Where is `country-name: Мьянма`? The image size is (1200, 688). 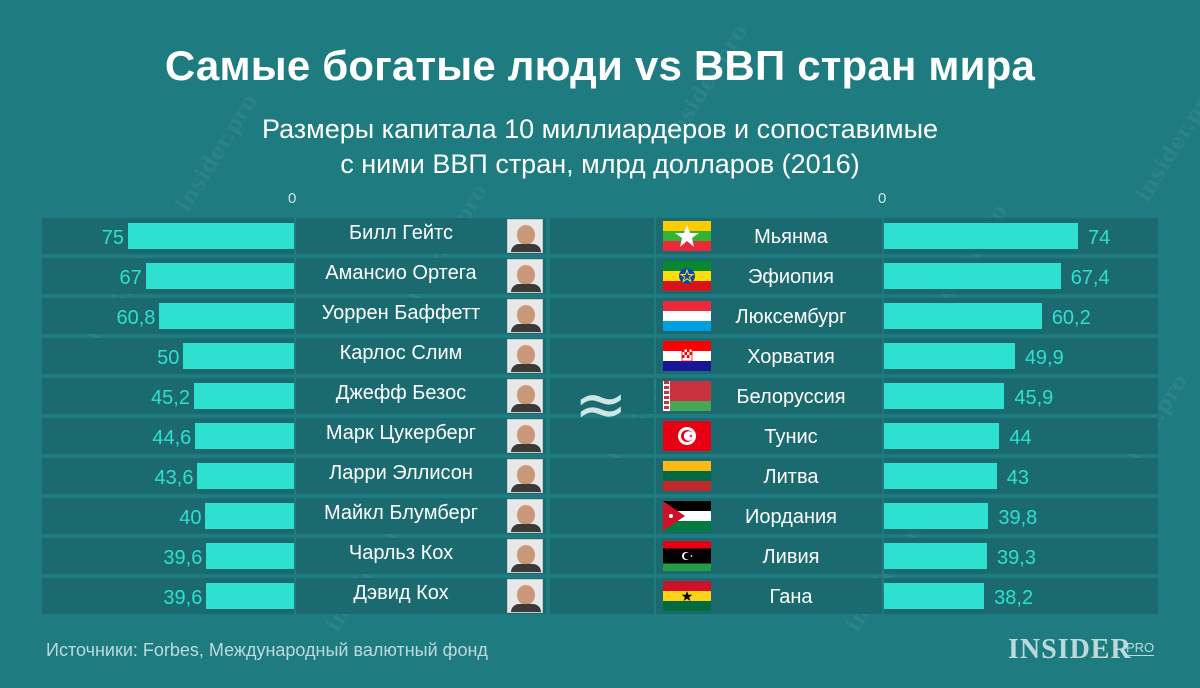 country-name: Мьянма is located at coordinates (791, 237).